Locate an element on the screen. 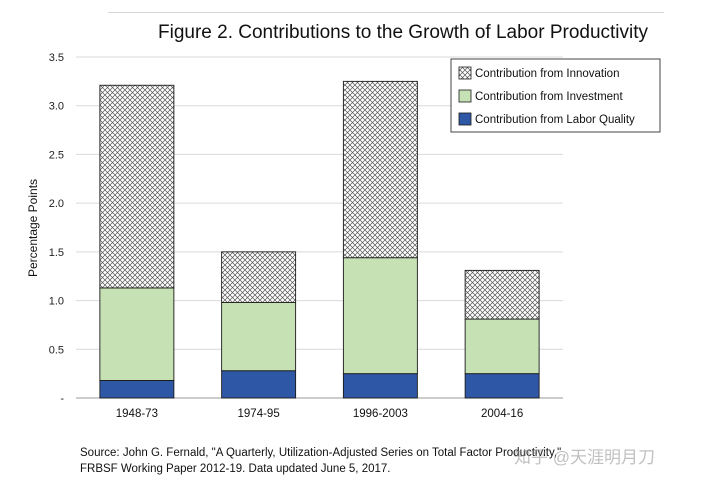 The image size is (720, 486). x-tick-label: 2004-16 is located at coordinates (502, 414).